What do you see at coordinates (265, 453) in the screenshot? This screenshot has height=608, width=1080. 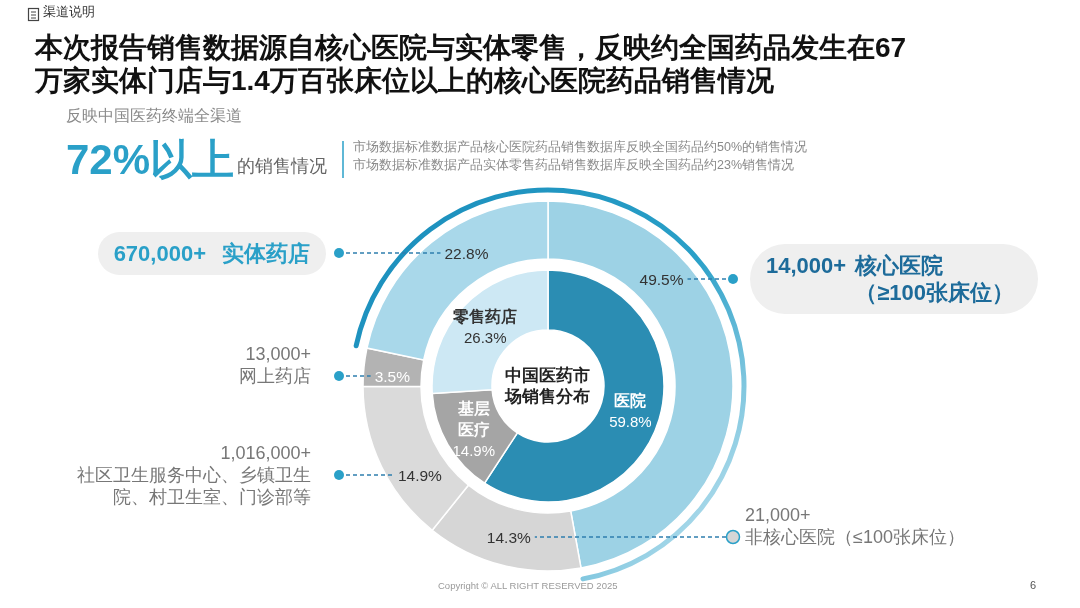 I see `text: 1,016,000+` at bounding box center [265, 453].